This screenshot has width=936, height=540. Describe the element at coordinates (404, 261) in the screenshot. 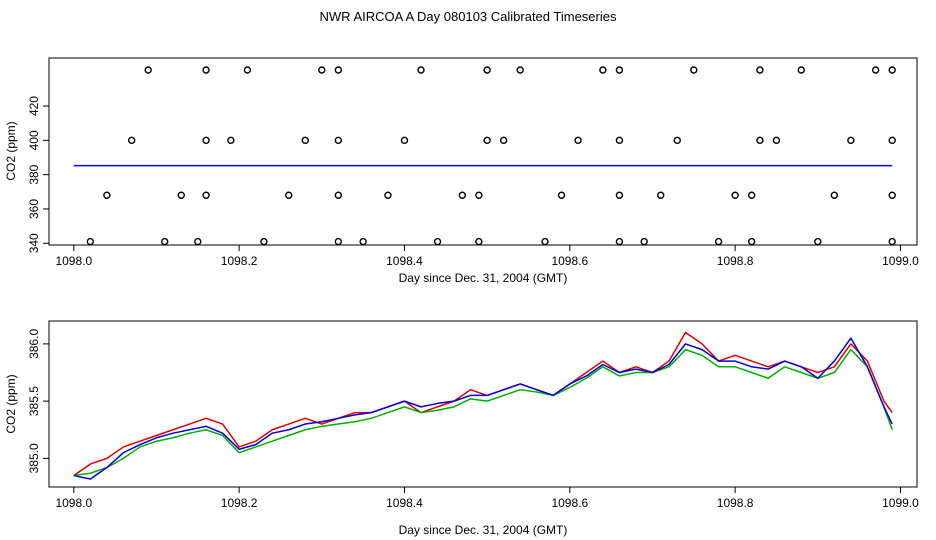

I see `top-x-tick-label: 1098.4` at that location.